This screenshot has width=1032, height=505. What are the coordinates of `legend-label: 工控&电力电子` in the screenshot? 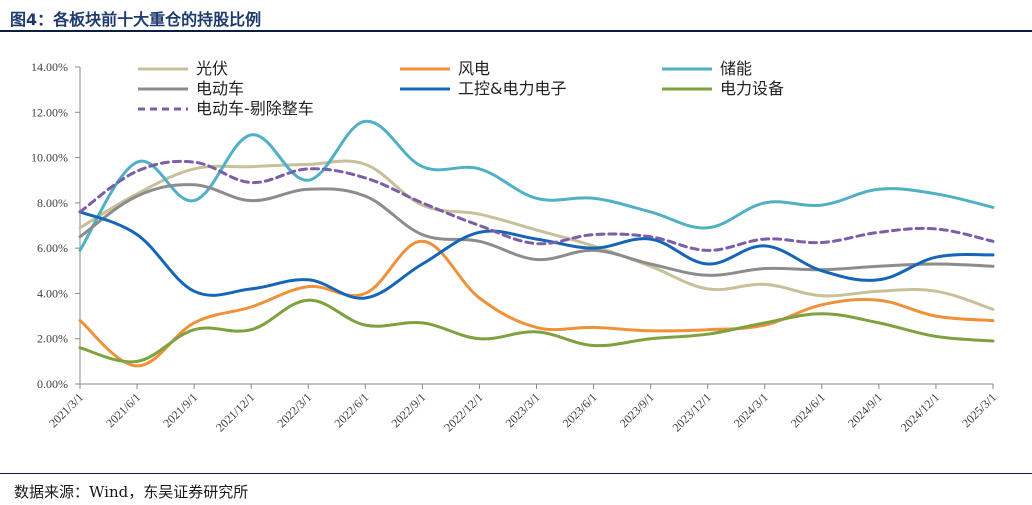 It's located at (512, 88).